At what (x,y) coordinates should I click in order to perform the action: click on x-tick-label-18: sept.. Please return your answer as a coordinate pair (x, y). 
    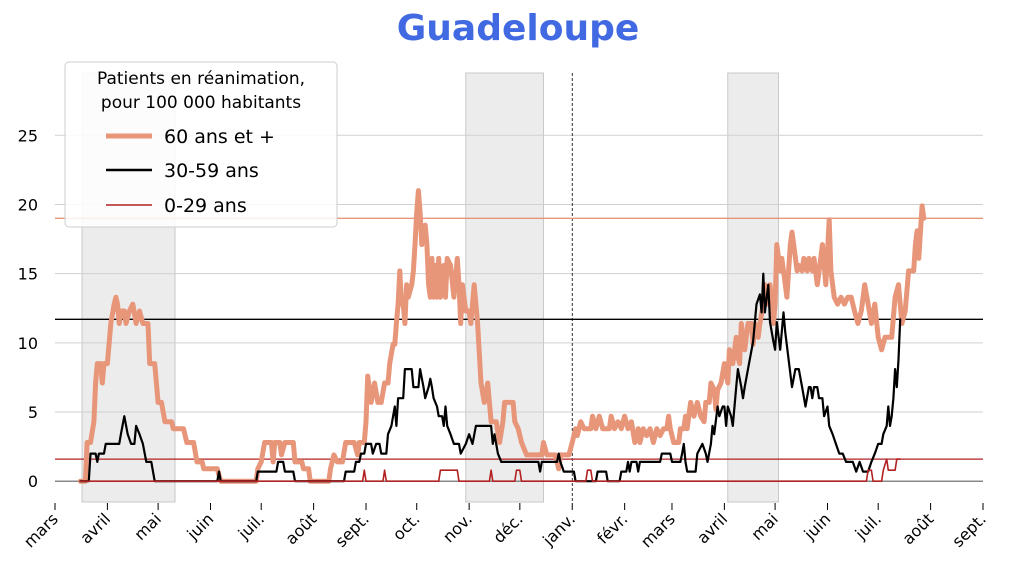
    Looking at the image, I should click on (969, 530).